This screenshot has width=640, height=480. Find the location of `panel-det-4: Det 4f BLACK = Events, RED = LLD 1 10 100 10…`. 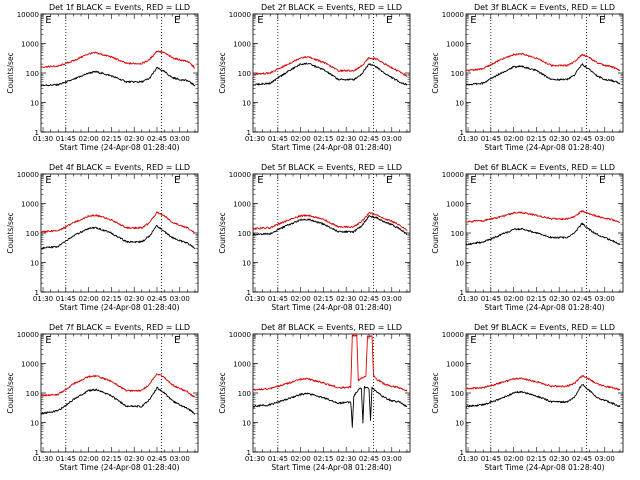

panel-det-4: Det 4f BLACK = Events, RED = LLD 1 10 100 10… is located at coordinates (102, 237).